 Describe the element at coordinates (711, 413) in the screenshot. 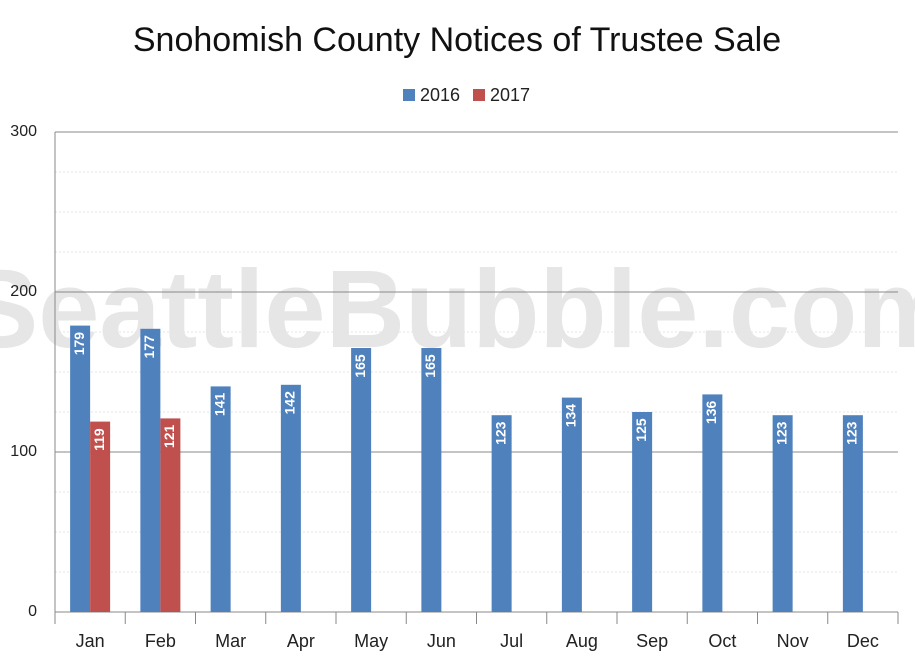

I see `value-label: 136` at that location.